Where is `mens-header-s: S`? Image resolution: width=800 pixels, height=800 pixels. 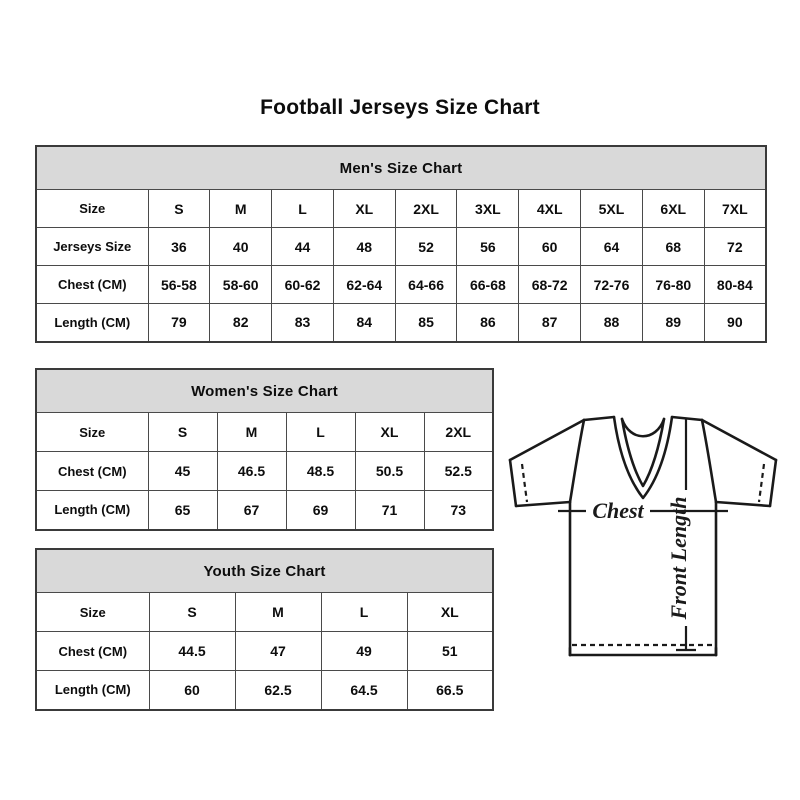 mens-header-s: S is located at coordinates (179, 208).